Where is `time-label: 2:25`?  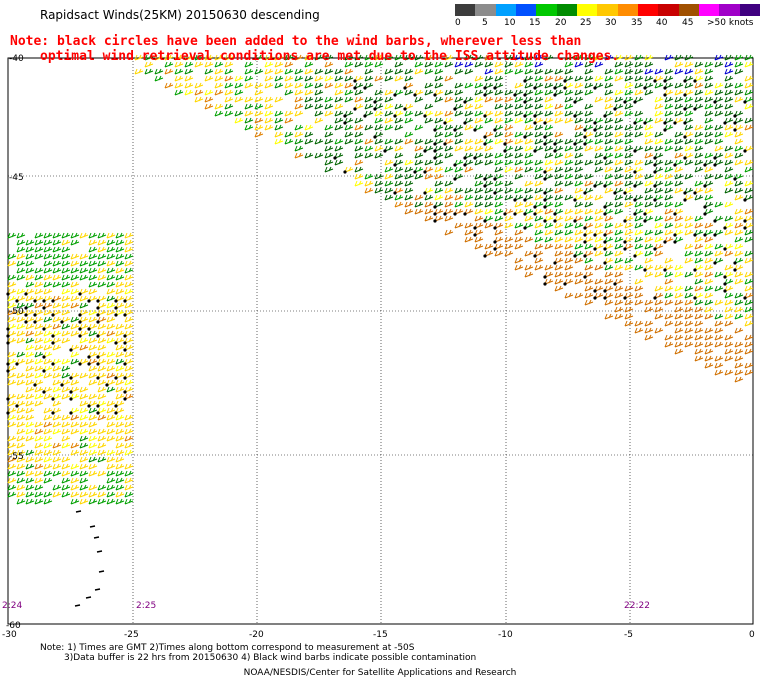
time-label: 2:25 is located at coordinates (146, 606).